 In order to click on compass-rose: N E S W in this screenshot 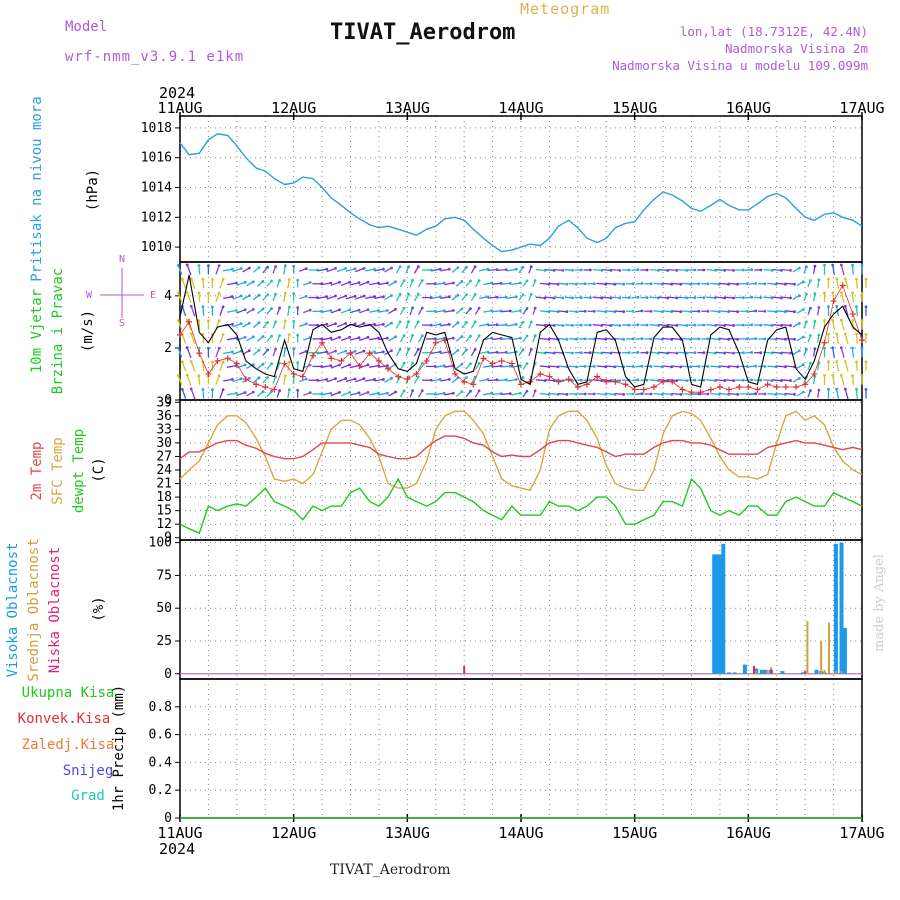, I will do `click(121, 291)`.